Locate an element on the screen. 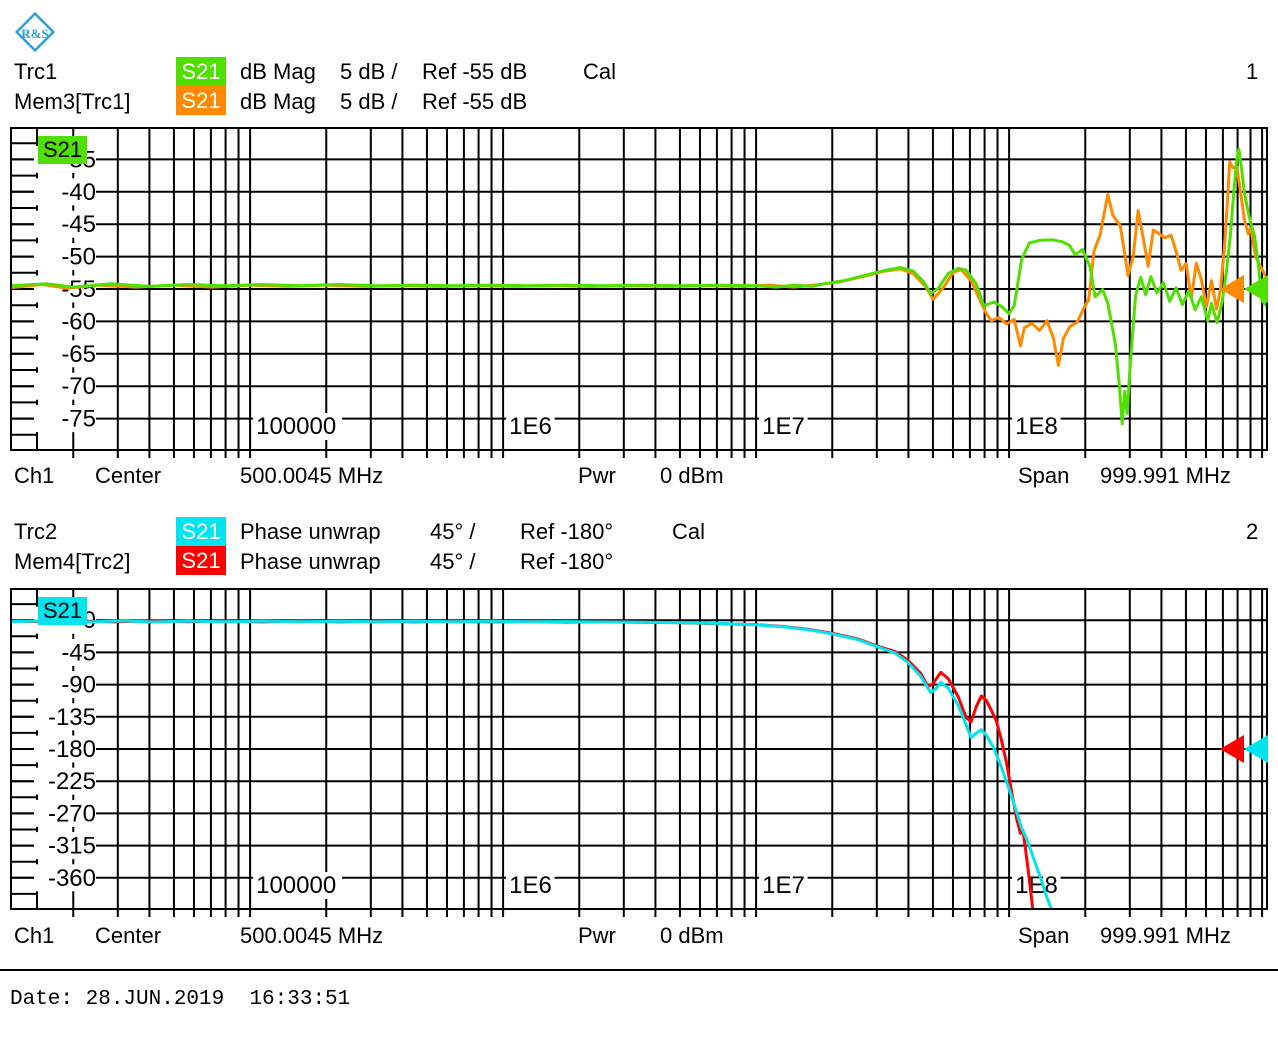  ref-level-marker-mem3-trc1- is located at coordinates (1232, 289).